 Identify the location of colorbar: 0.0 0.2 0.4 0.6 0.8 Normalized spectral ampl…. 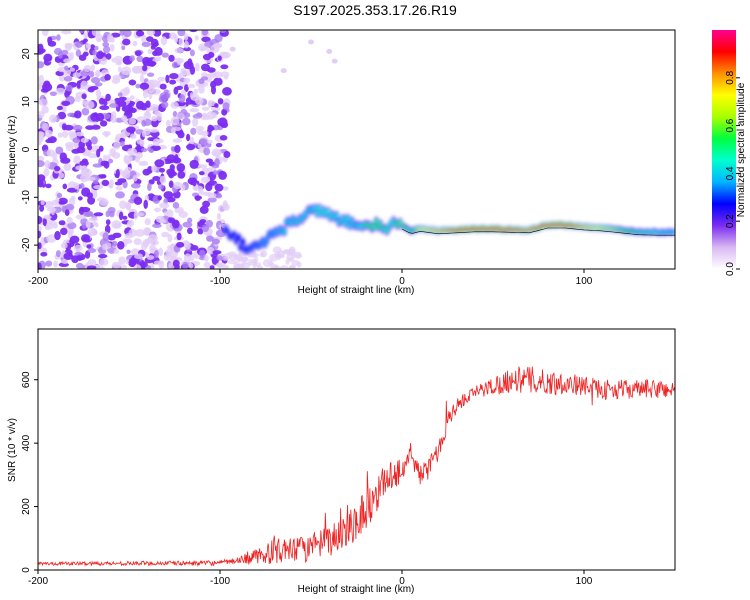
(729, 153).